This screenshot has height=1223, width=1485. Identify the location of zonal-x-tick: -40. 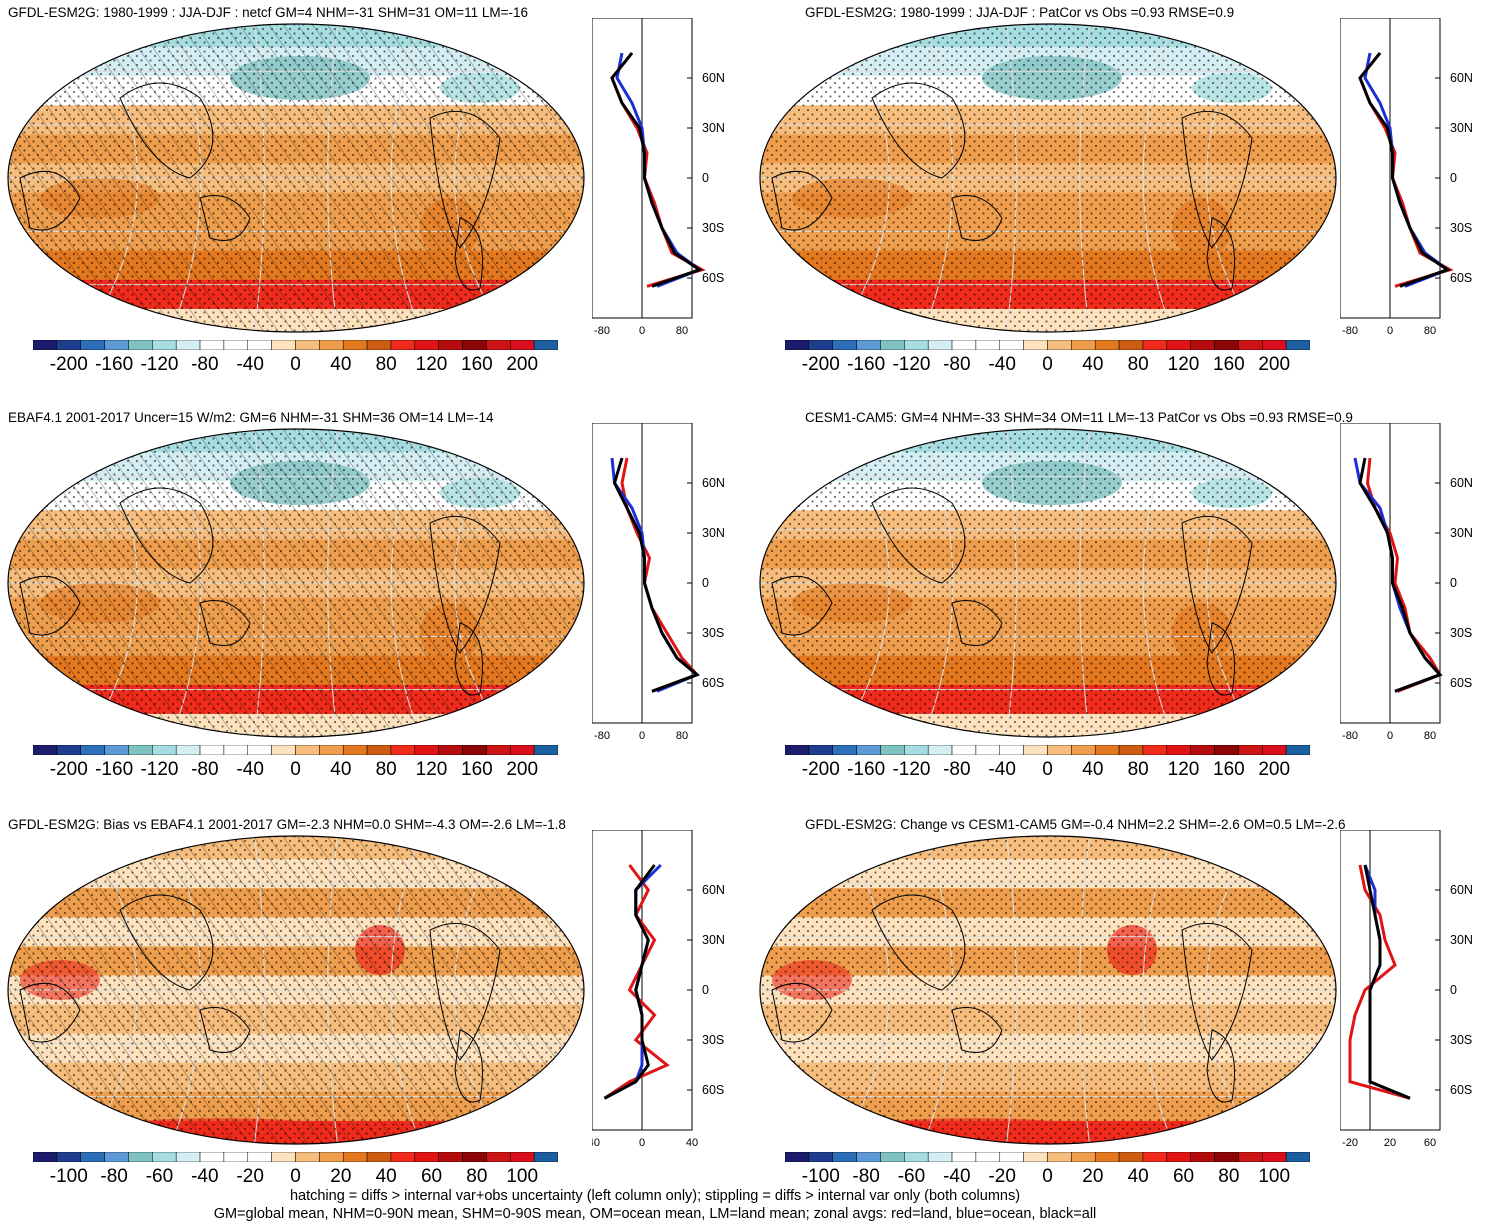
(596, 1143).